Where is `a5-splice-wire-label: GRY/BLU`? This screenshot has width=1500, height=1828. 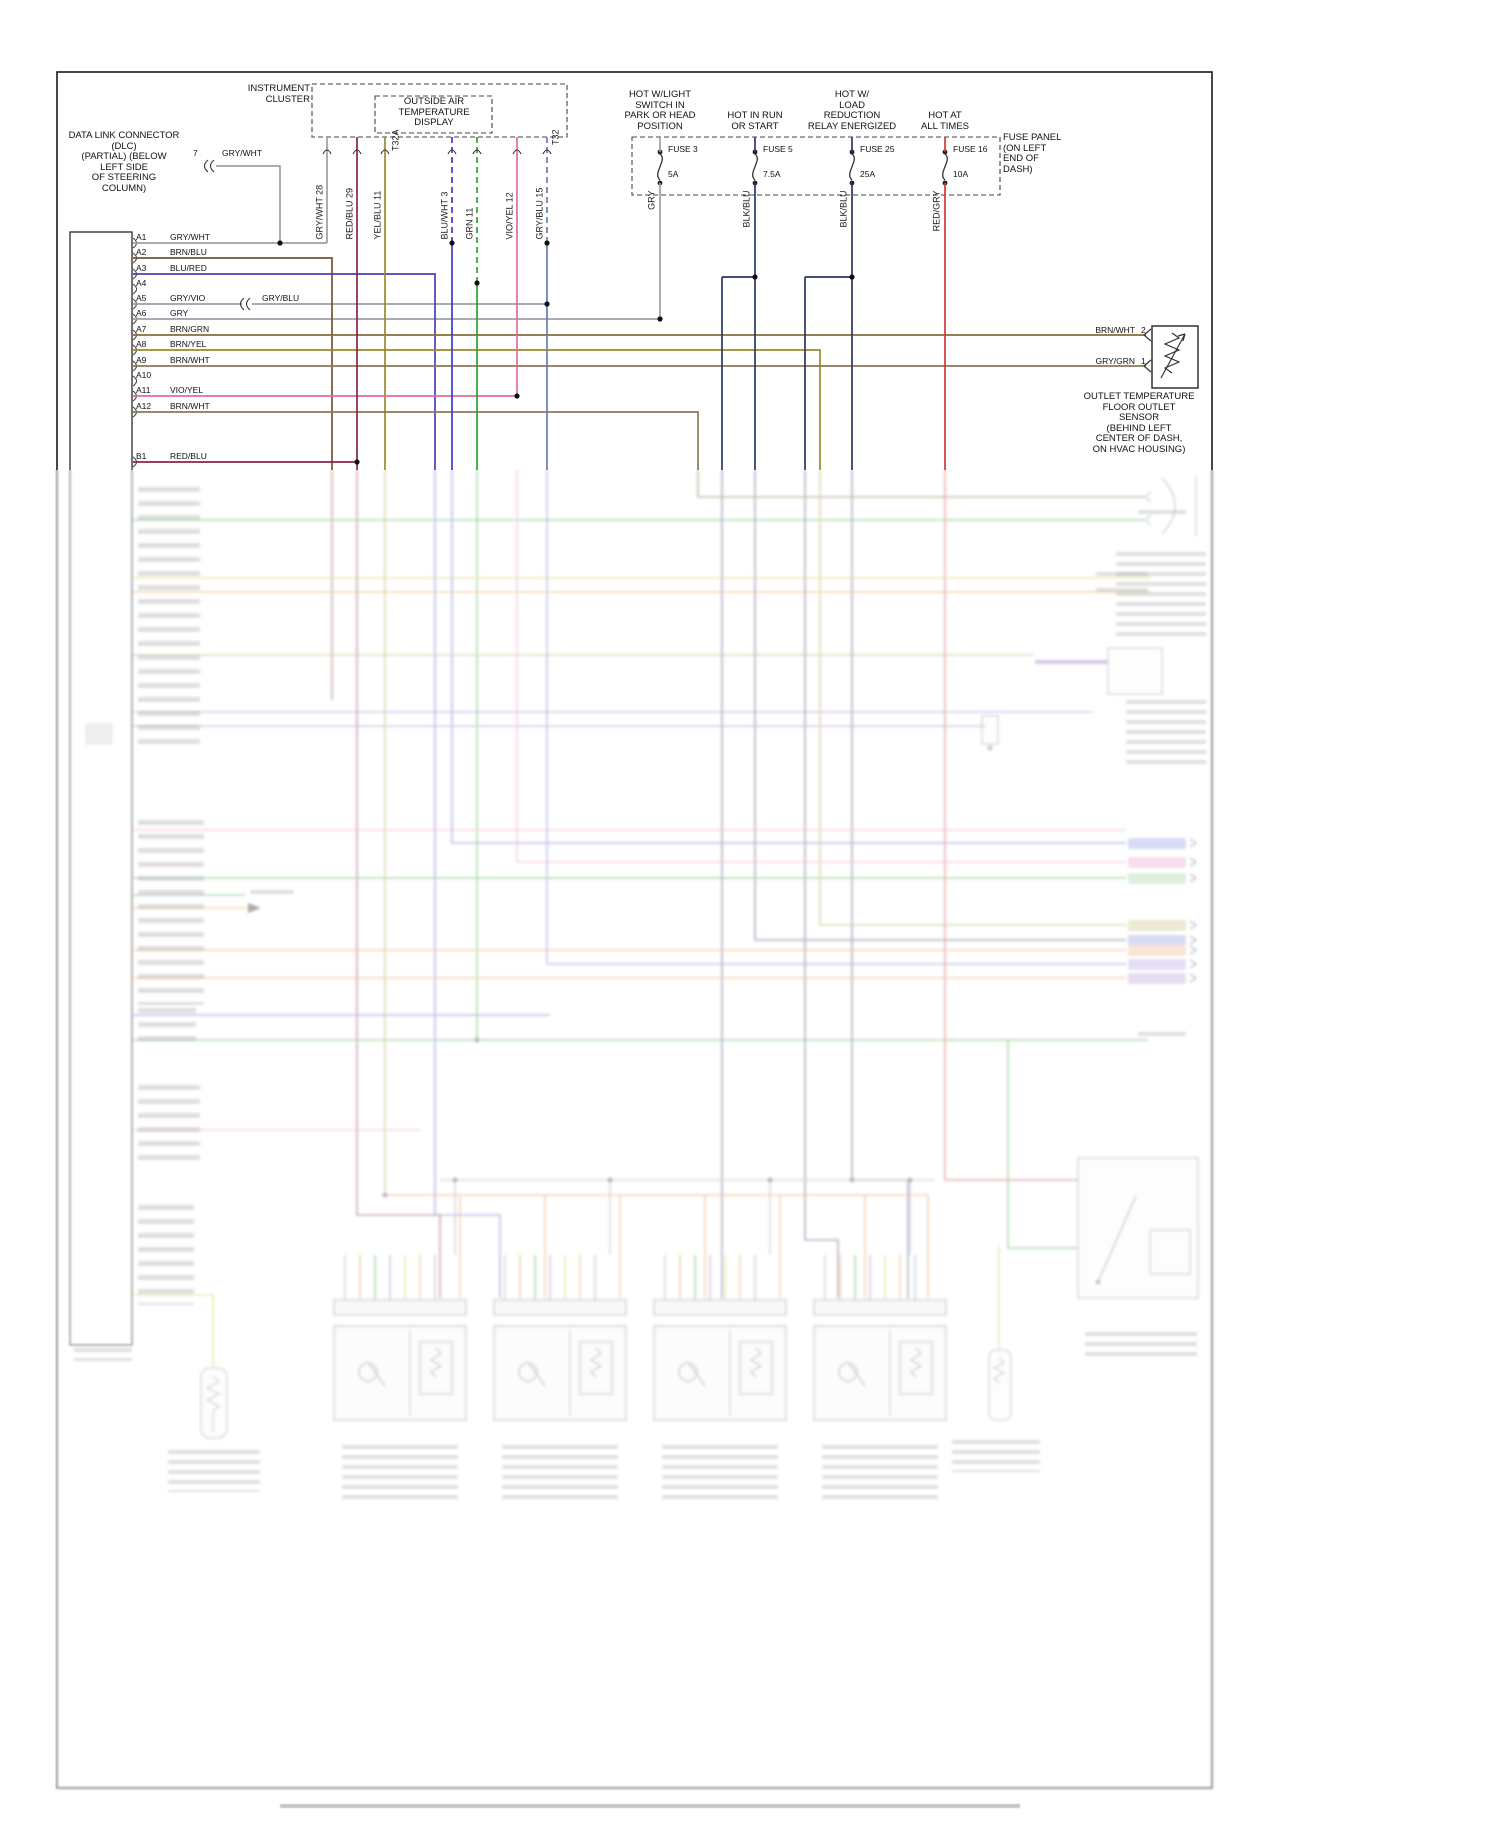 a5-splice-wire-label: GRY/BLU is located at coordinates (281, 298).